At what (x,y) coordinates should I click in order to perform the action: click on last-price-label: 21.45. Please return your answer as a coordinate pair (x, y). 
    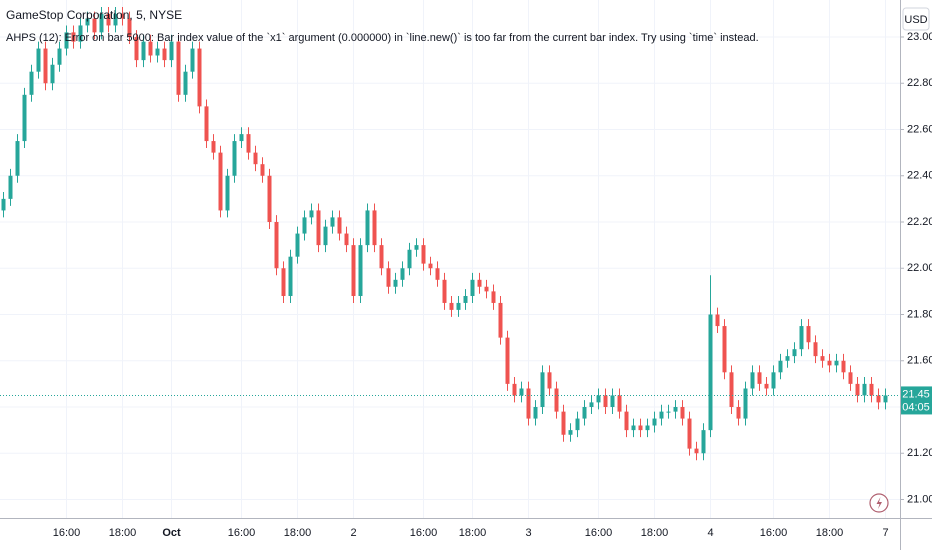
    Looking at the image, I should click on (916, 394).